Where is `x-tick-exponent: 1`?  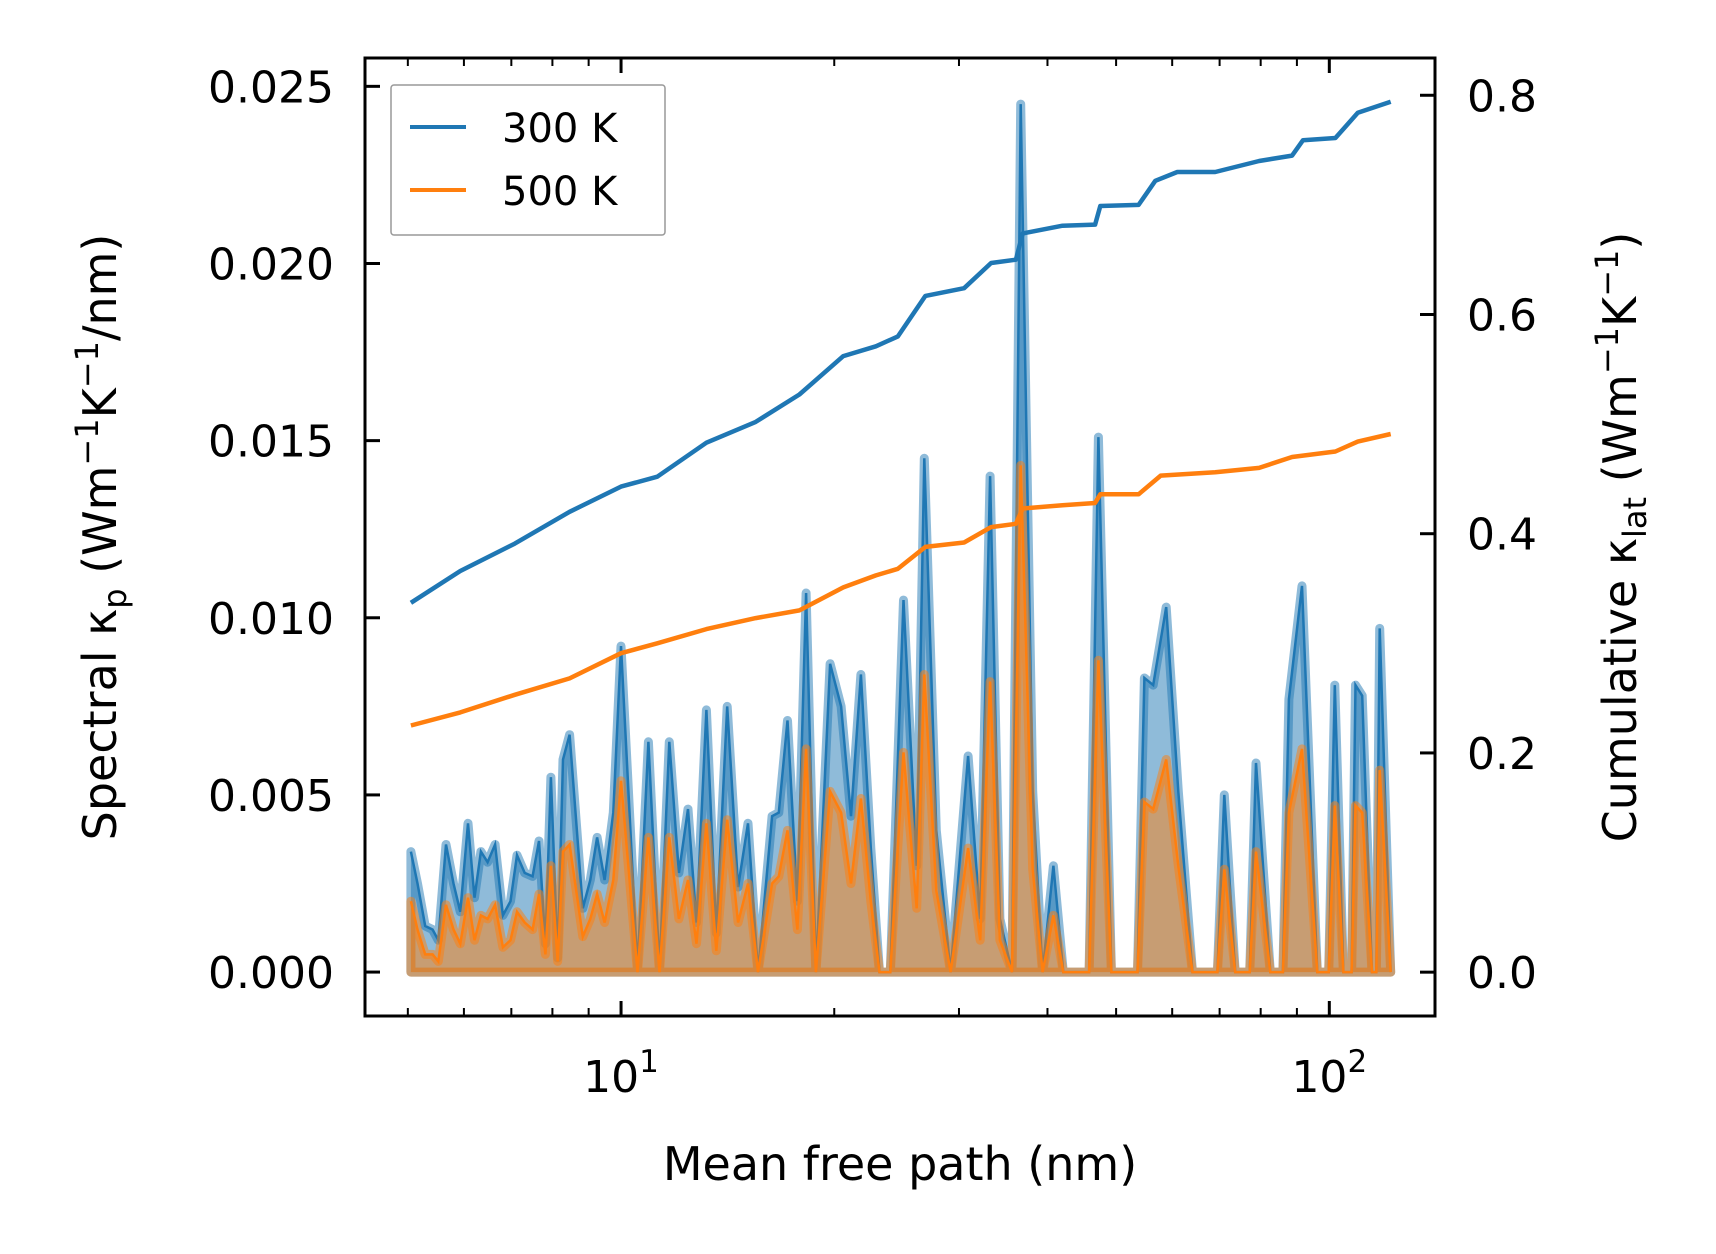
x-tick-exponent: 1 is located at coordinates (649, 1062).